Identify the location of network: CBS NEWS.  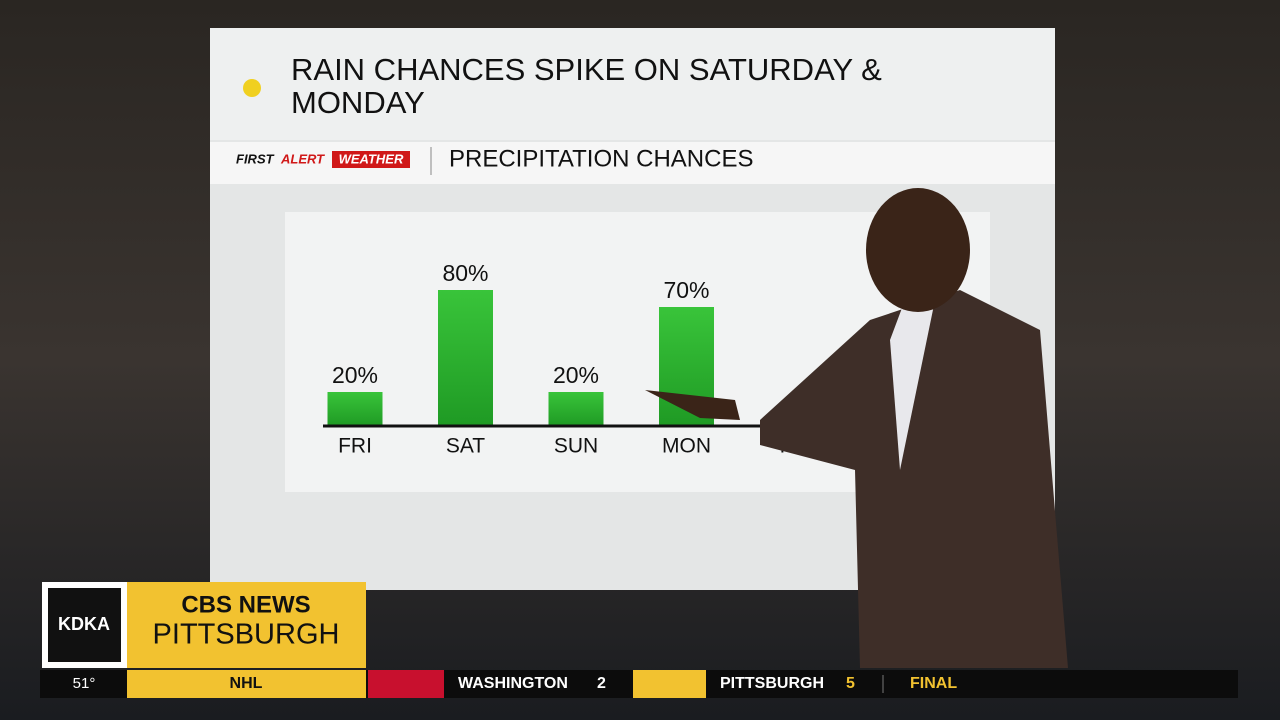
(245, 604).